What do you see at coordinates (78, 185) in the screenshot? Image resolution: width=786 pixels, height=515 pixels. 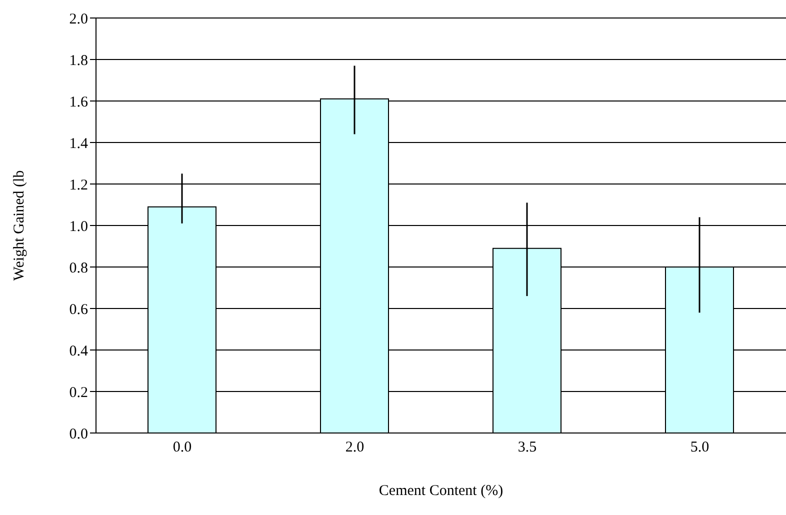 I see `y-tick-label: 1.2` at bounding box center [78, 185].